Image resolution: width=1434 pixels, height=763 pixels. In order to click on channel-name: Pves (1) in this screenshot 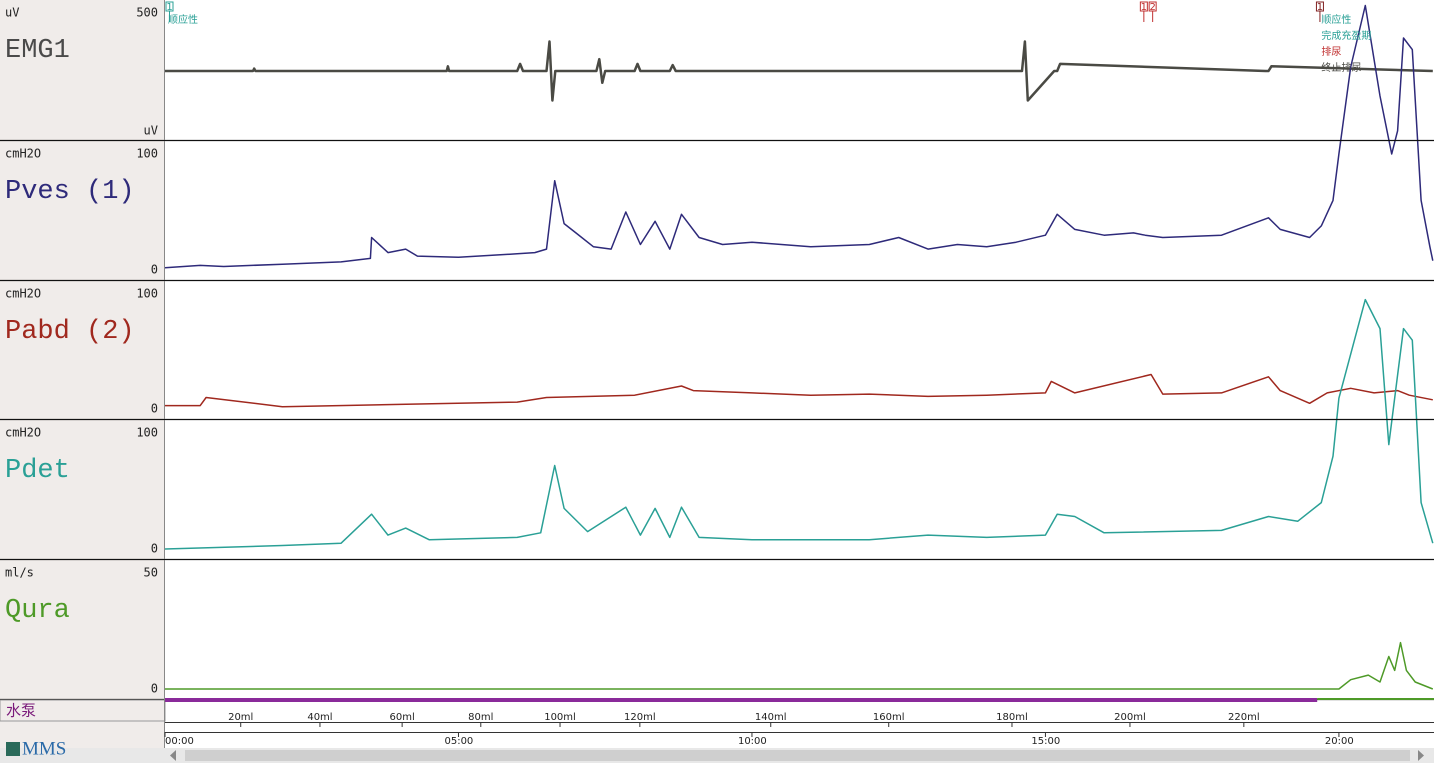, I will do `click(70, 192)`.